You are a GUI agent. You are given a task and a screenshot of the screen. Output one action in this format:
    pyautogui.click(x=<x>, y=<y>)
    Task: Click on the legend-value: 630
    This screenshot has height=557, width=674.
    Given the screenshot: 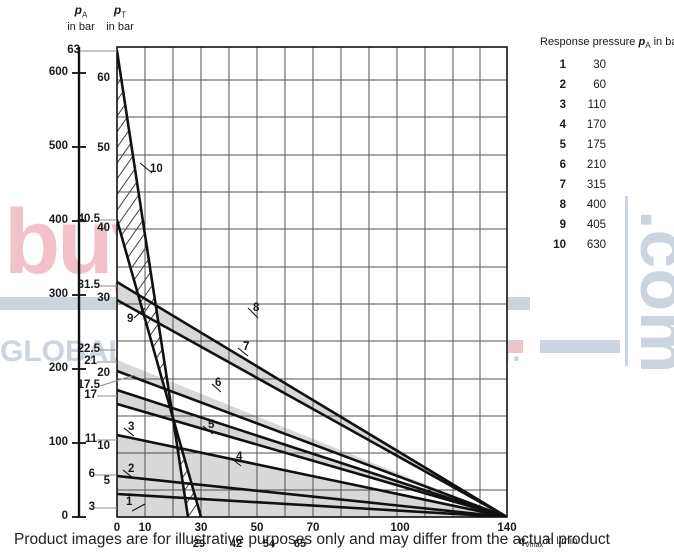 What is the action you would take?
    pyautogui.click(x=596, y=245)
    